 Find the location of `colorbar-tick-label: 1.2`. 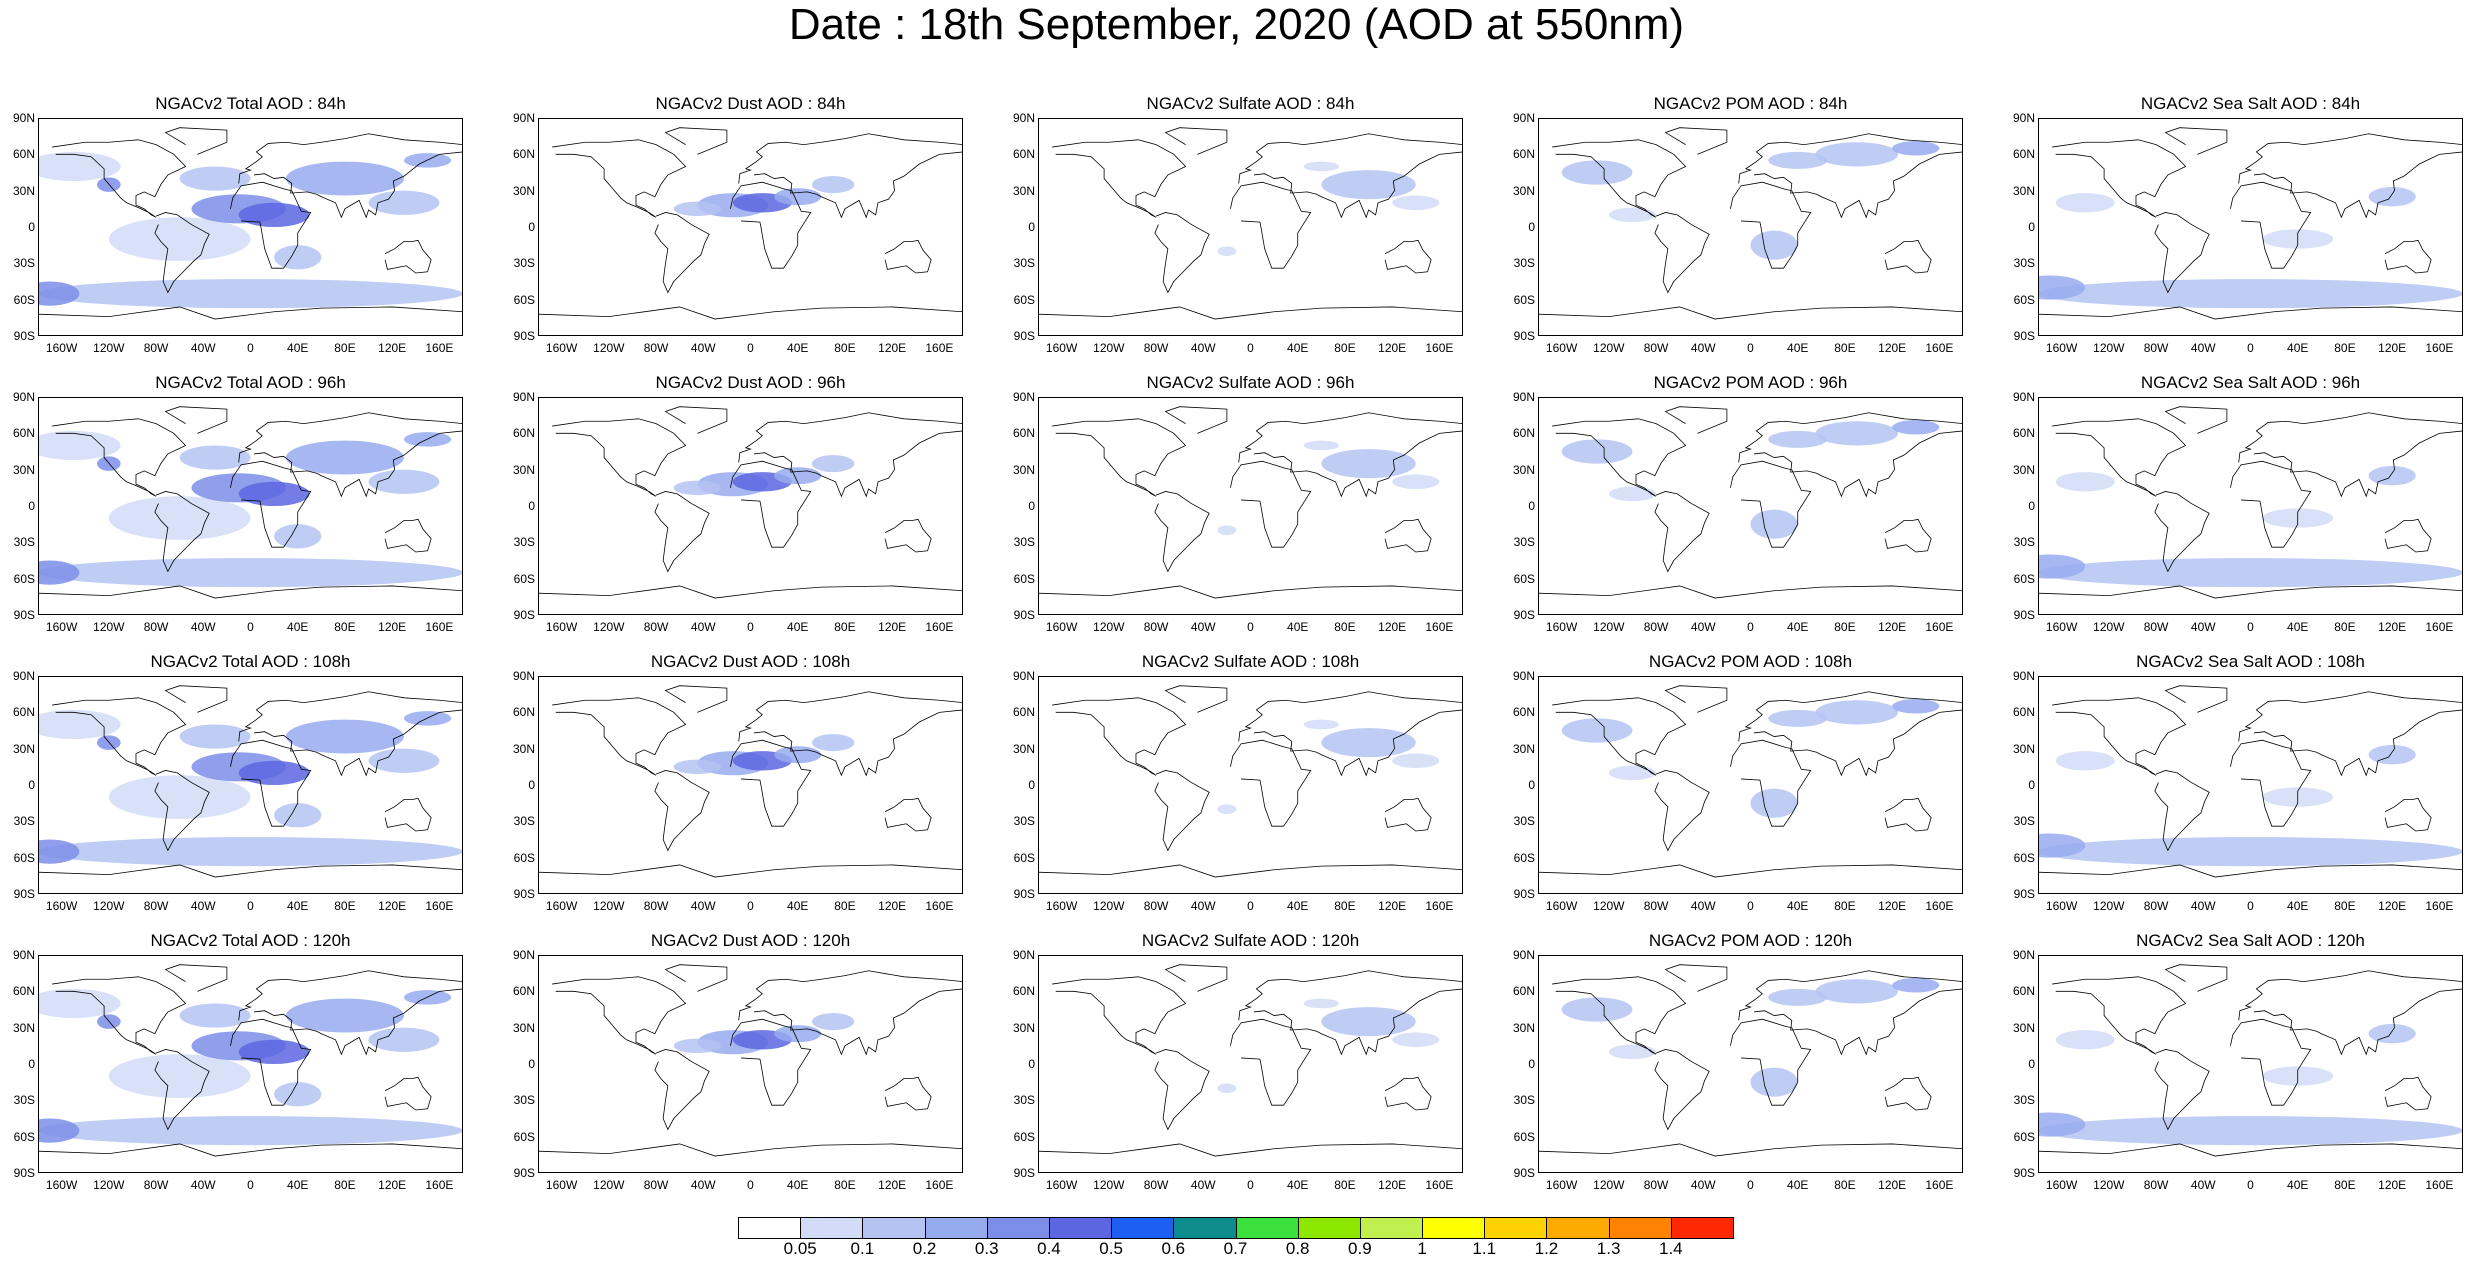

colorbar-tick-label: 1.2 is located at coordinates (1546, 1248).